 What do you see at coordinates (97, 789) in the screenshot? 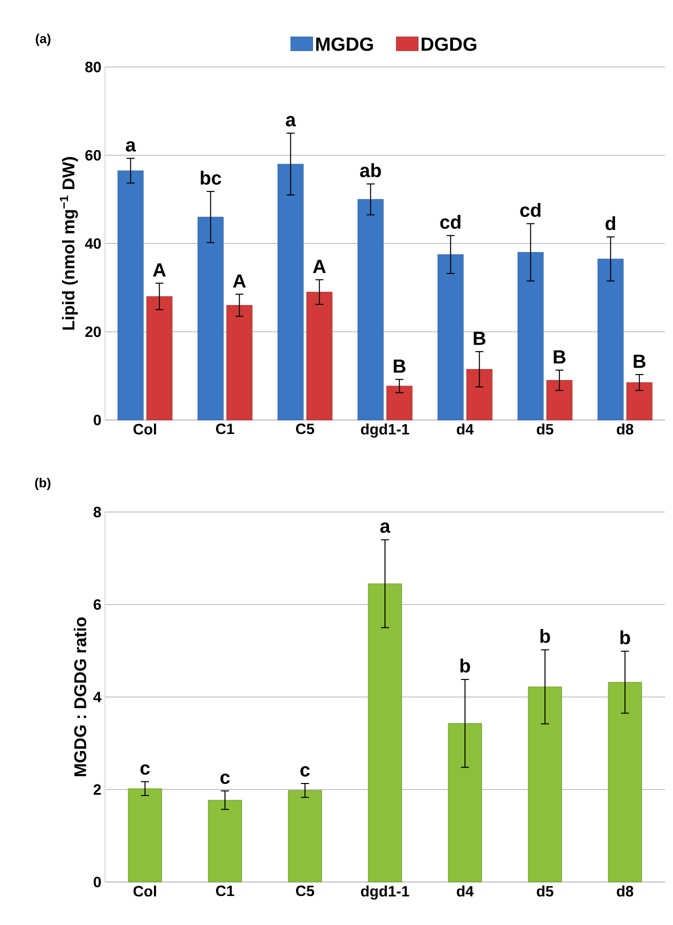
I see `y-tick-label: 2` at bounding box center [97, 789].